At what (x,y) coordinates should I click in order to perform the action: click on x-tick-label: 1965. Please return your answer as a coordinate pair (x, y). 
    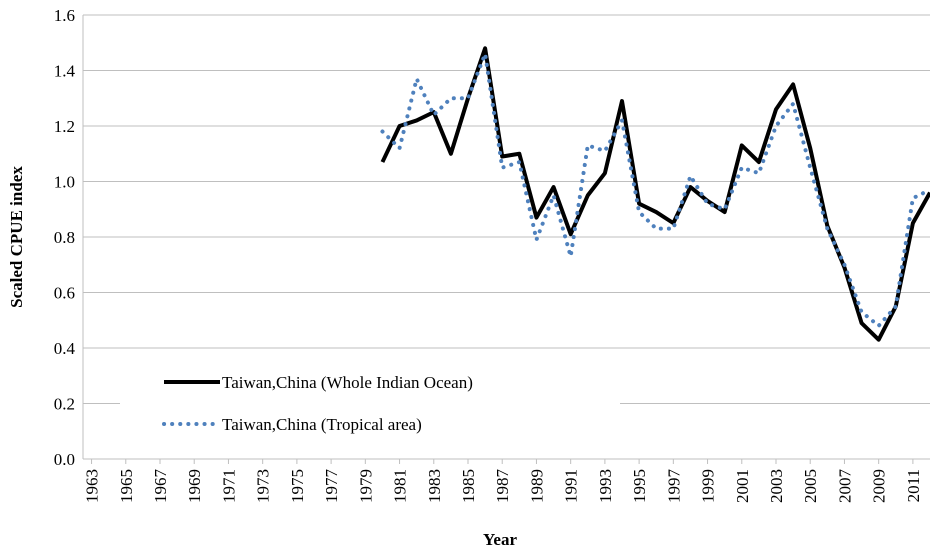
    Looking at the image, I should click on (126, 486).